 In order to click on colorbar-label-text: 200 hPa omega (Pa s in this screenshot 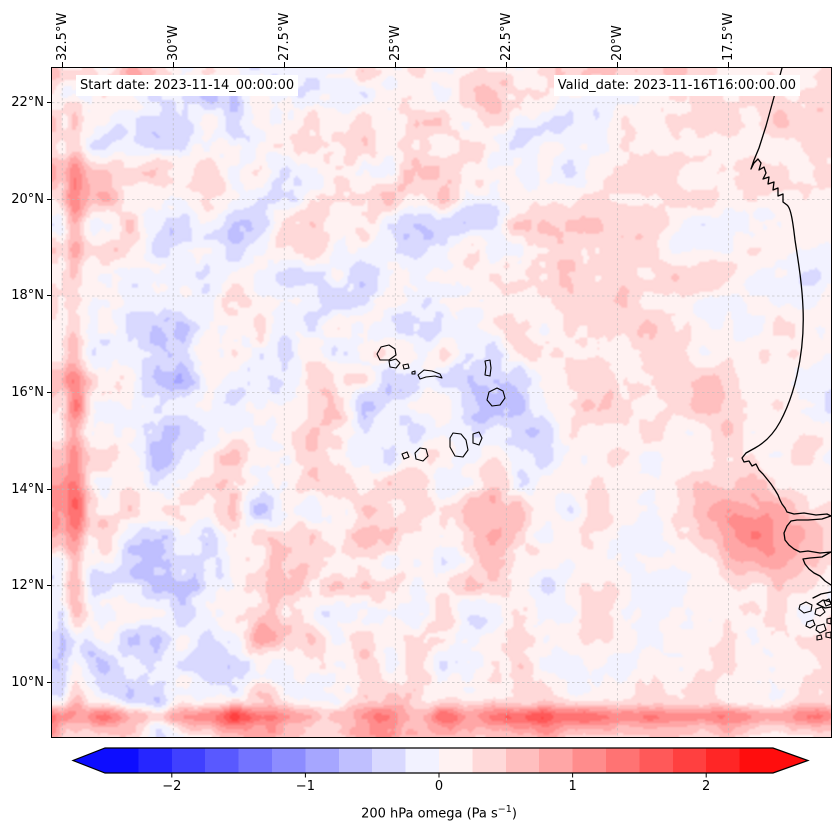, I will do `click(429, 814)`.